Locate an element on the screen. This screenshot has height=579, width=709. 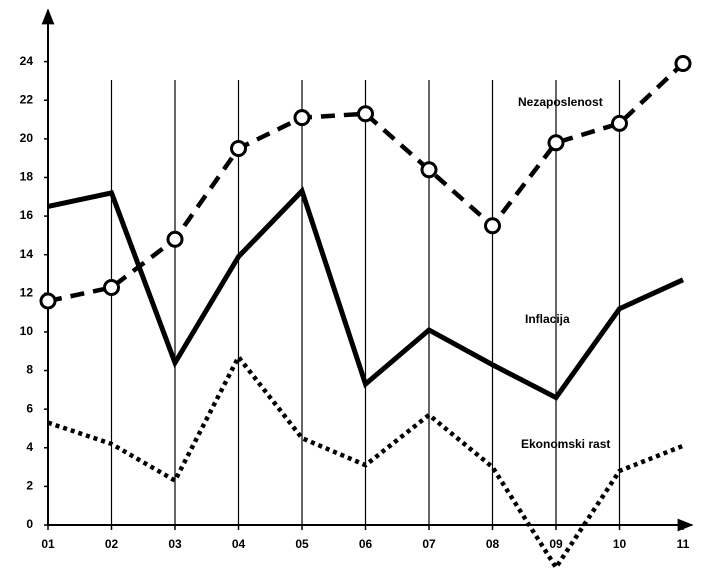
y-tick-label: 24 is located at coordinates (27, 61).